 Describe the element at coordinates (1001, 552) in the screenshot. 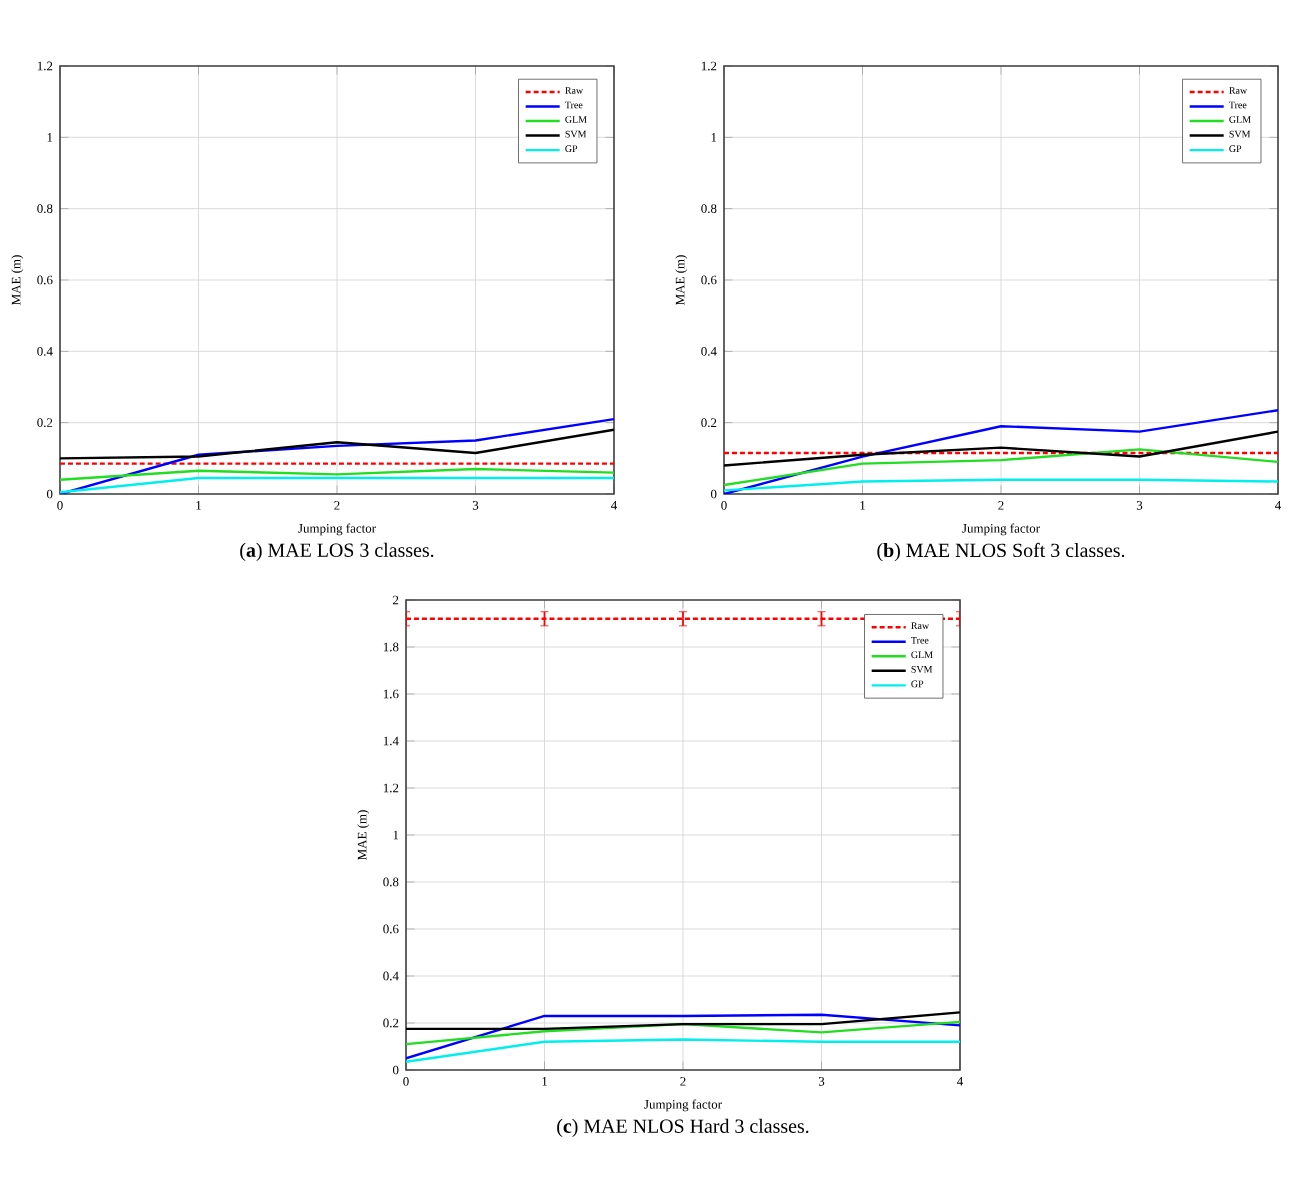

I see `text: (b) MAE NLOS Soft 3 classes.` at that location.